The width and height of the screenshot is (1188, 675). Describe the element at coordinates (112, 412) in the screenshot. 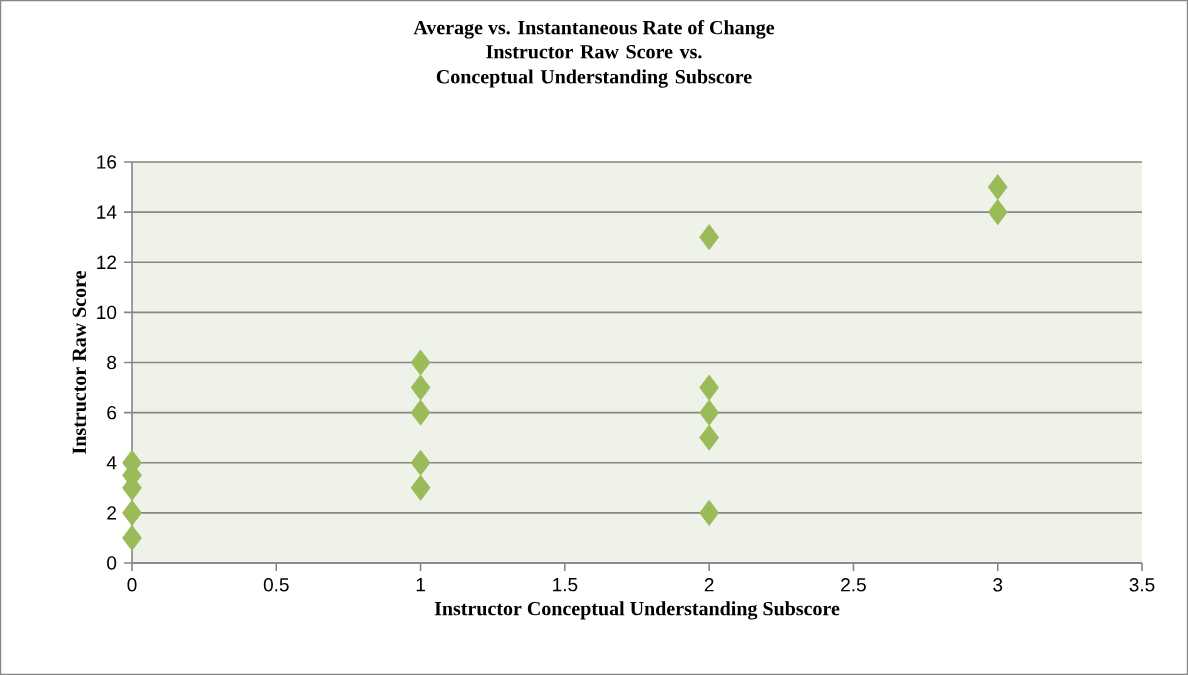

I see `y-tick-label: 6` at that location.